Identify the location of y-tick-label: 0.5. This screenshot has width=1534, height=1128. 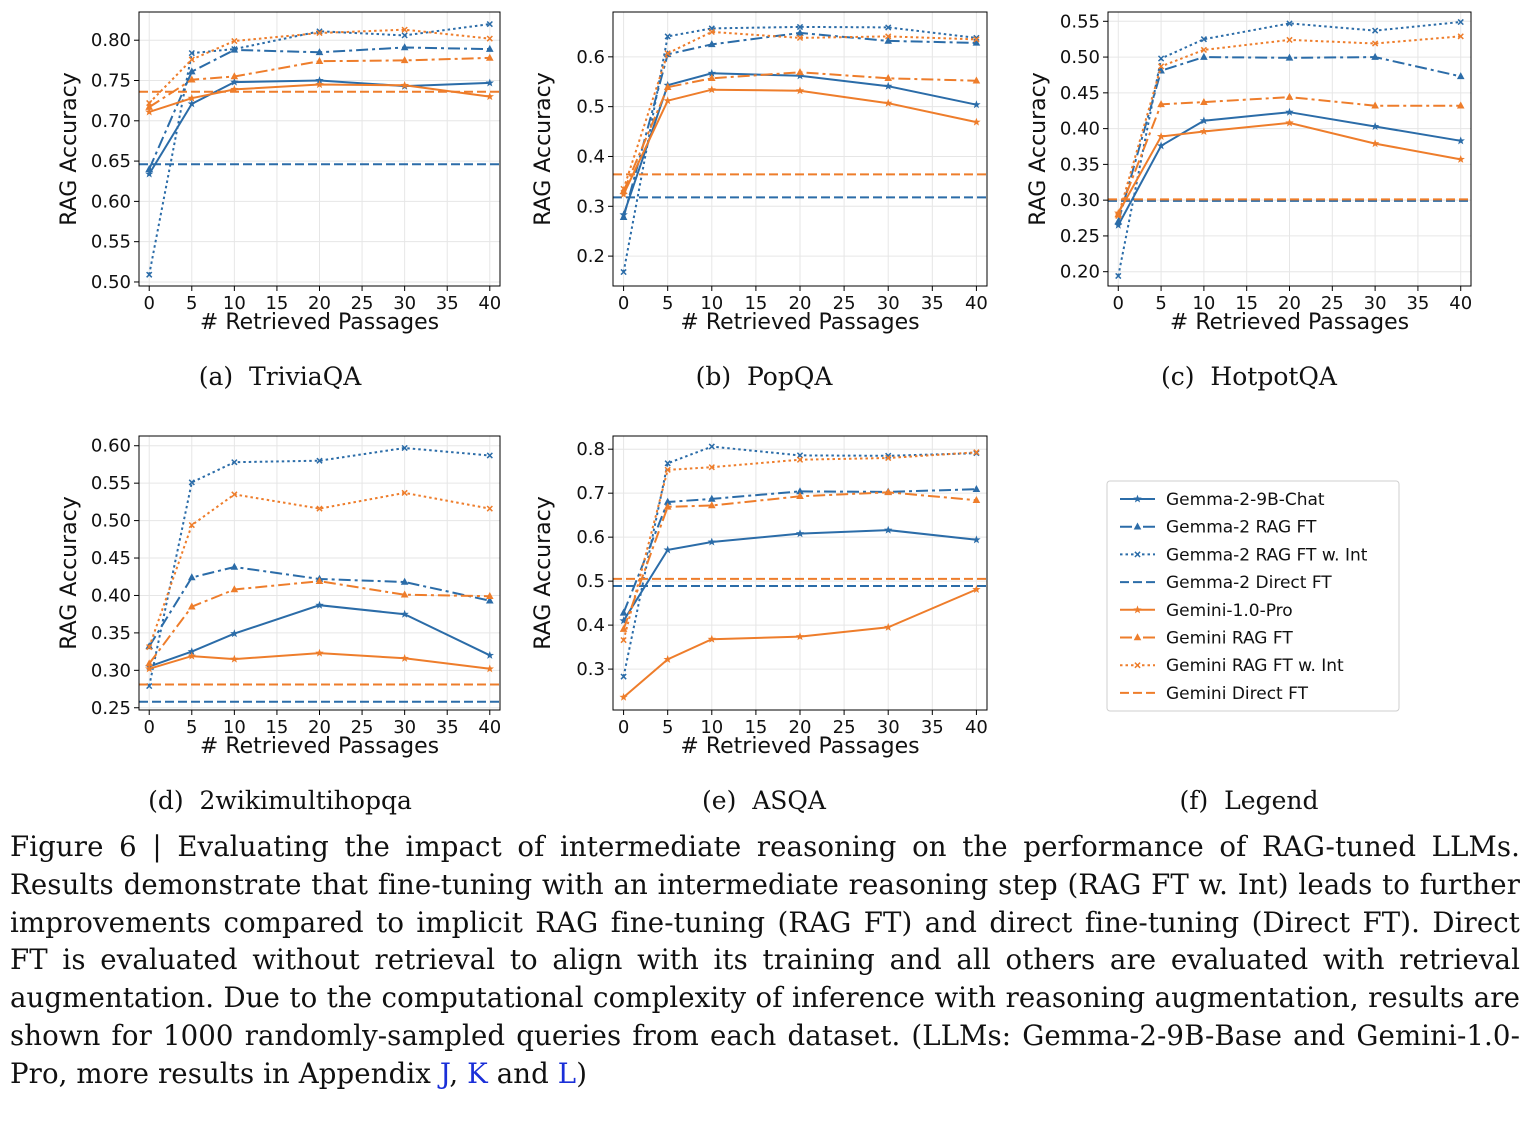
(590, 581).